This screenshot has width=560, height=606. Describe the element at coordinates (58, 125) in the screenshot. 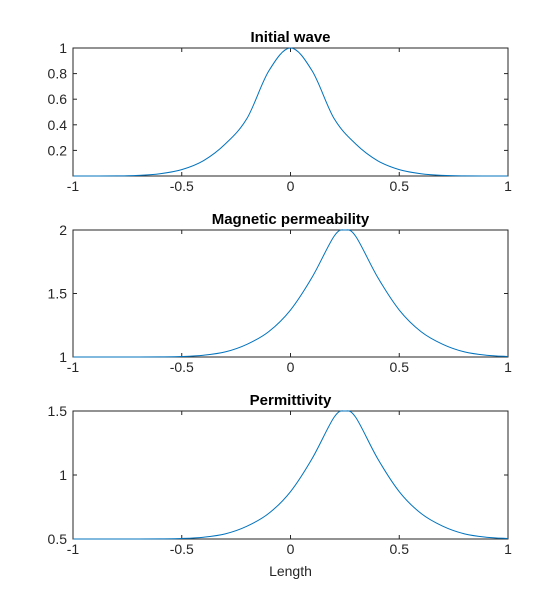

I see `y-tick-label: 0.4` at that location.